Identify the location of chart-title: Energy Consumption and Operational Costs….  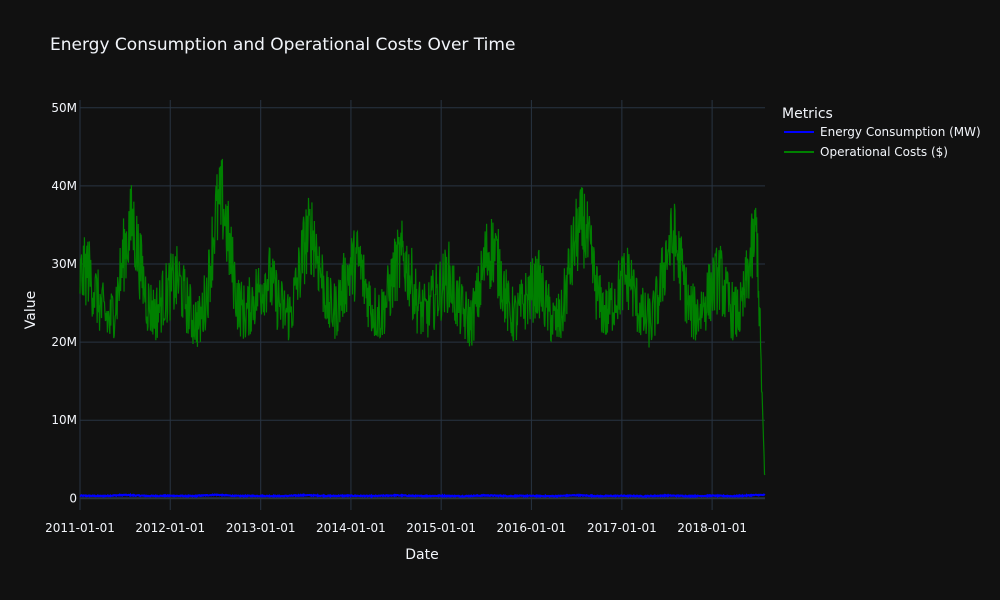
(282, 45).